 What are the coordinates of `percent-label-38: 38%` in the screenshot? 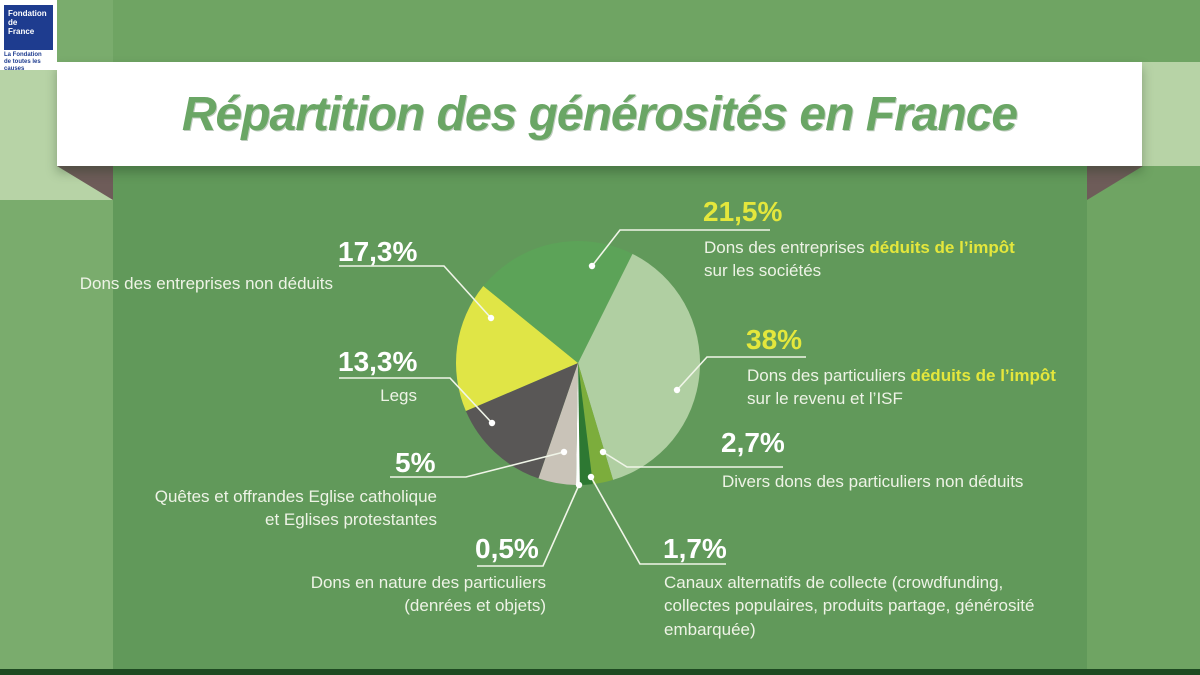 It's located at (774, 339).